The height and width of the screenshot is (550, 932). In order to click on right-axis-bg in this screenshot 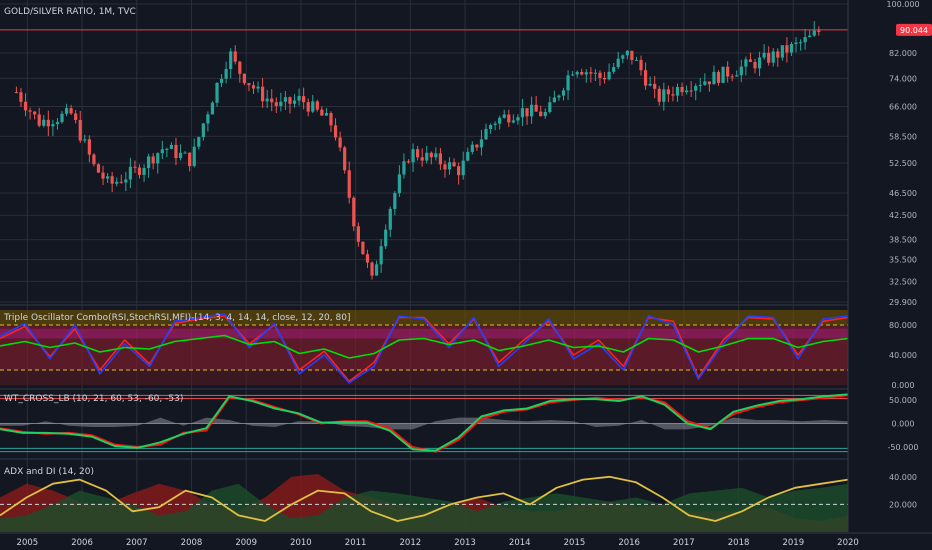, I will do `click(890, 275)`.